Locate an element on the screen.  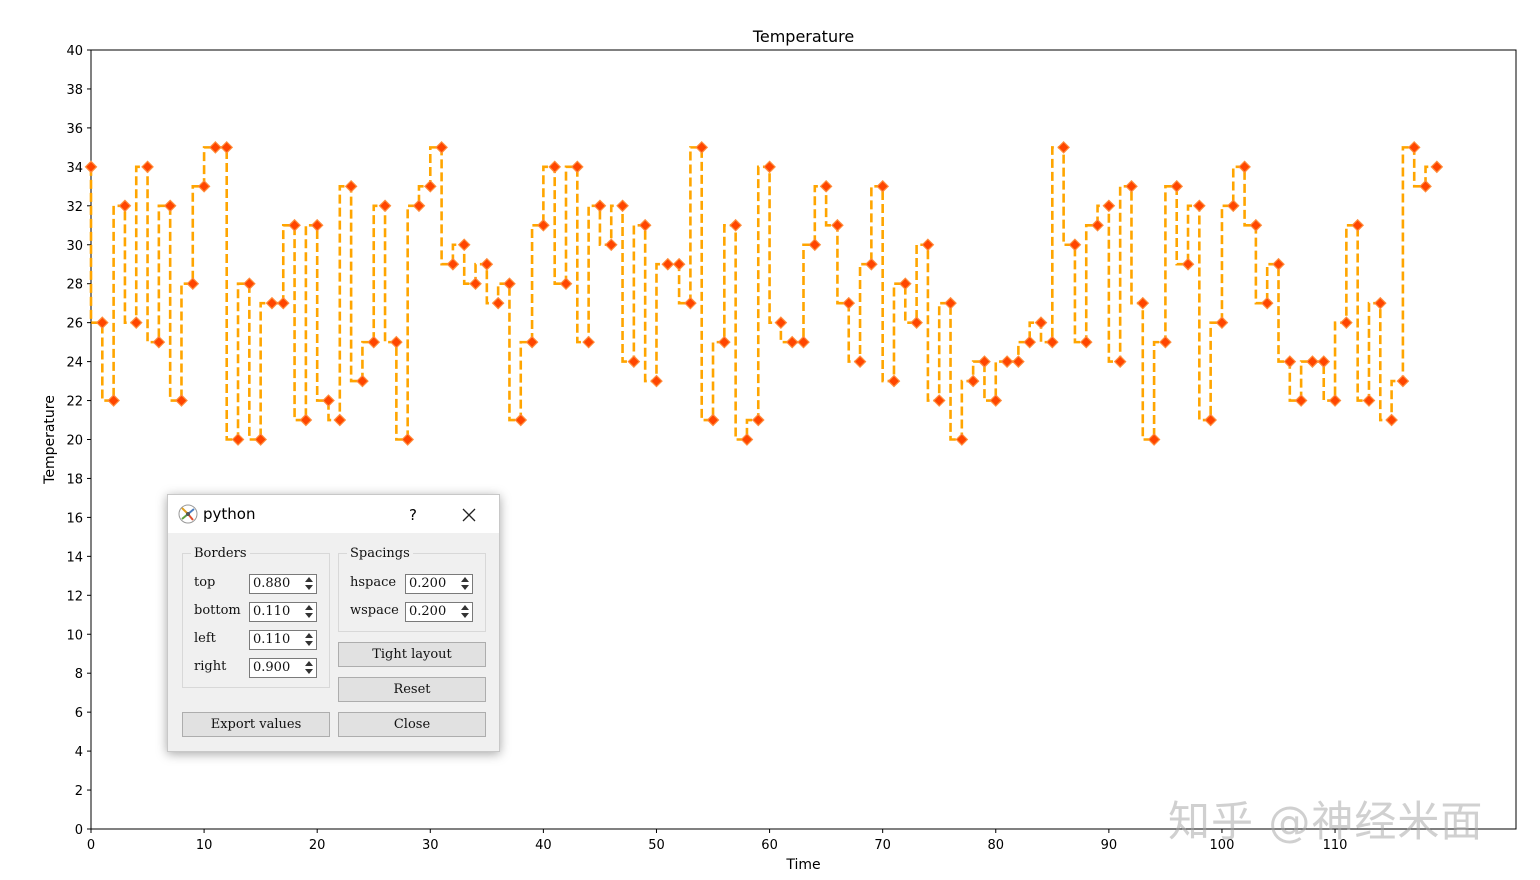
x-tick-label: 70 is located at coordinates (882, 845).